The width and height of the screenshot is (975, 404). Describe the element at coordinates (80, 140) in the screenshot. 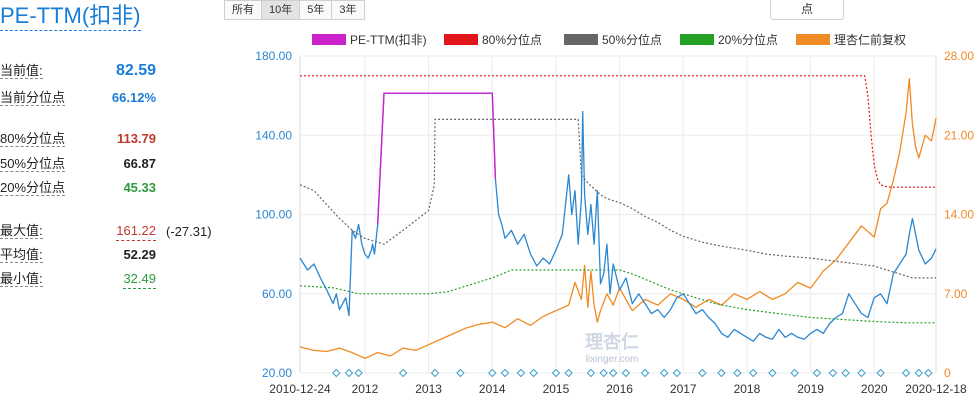

I see `stat-80-percentile: 80%分位点 113.79` at that location.